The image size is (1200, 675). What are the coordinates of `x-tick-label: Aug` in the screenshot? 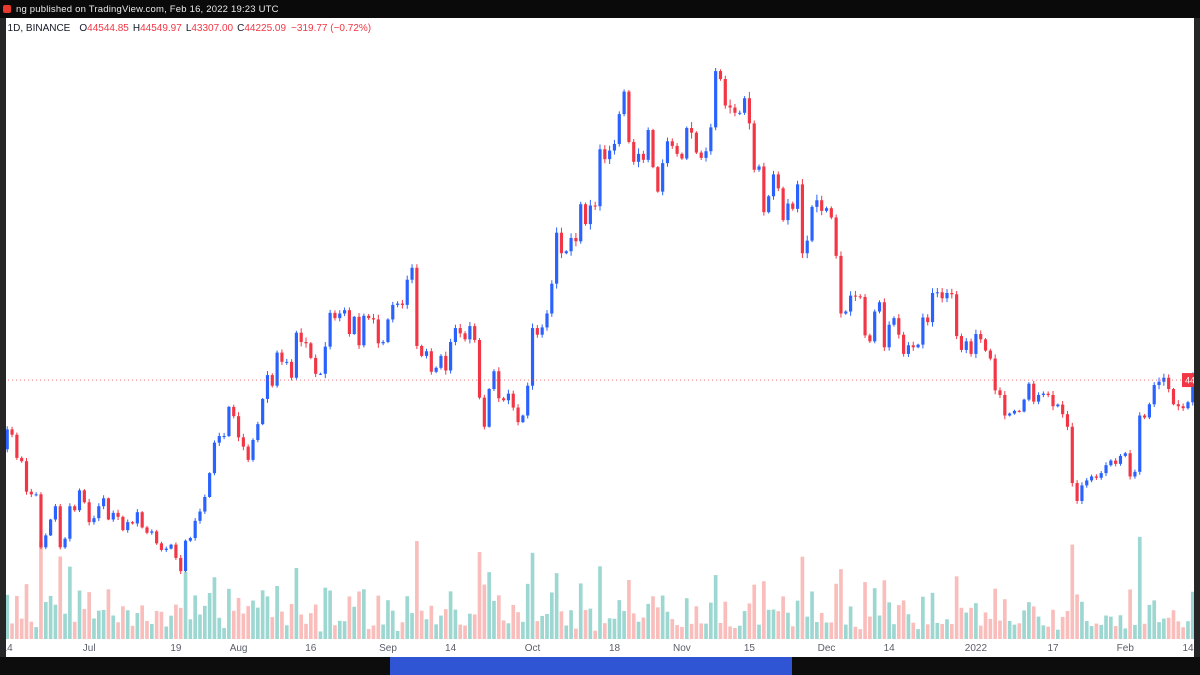 It's located at (239, 648).